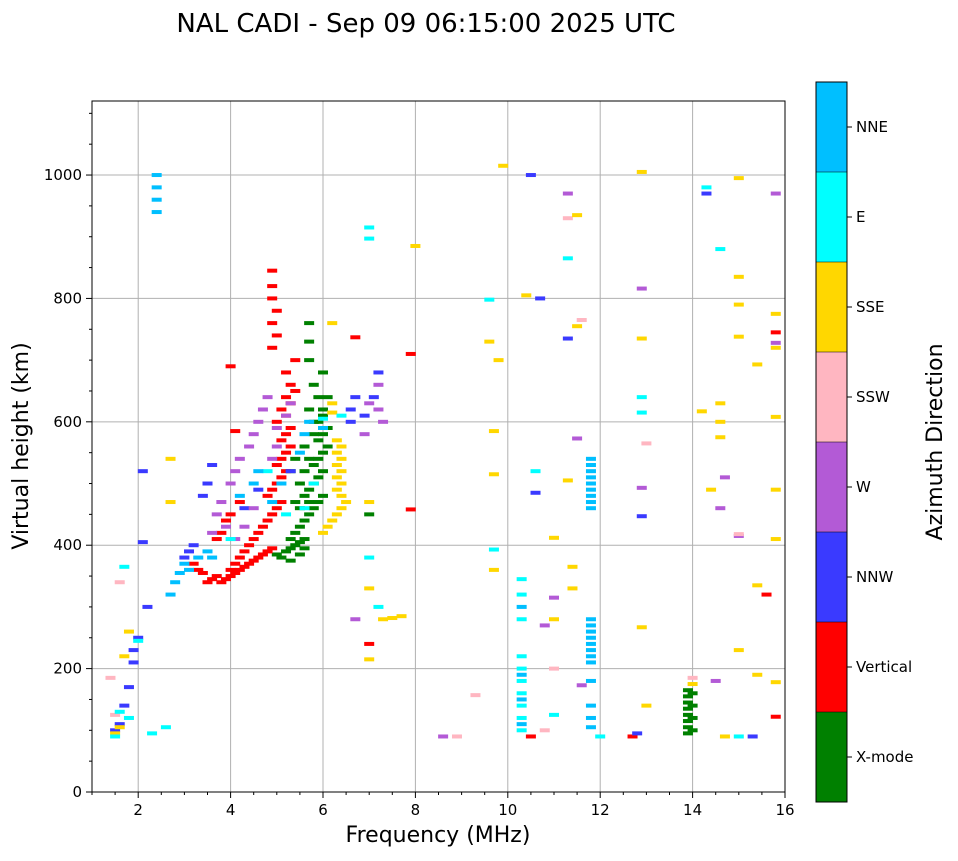 This screenshot has width=958, height=861. Describe the element at coordinates (863, 487) in the screenshot. I see `colorbar-tick-label: W` at that location.